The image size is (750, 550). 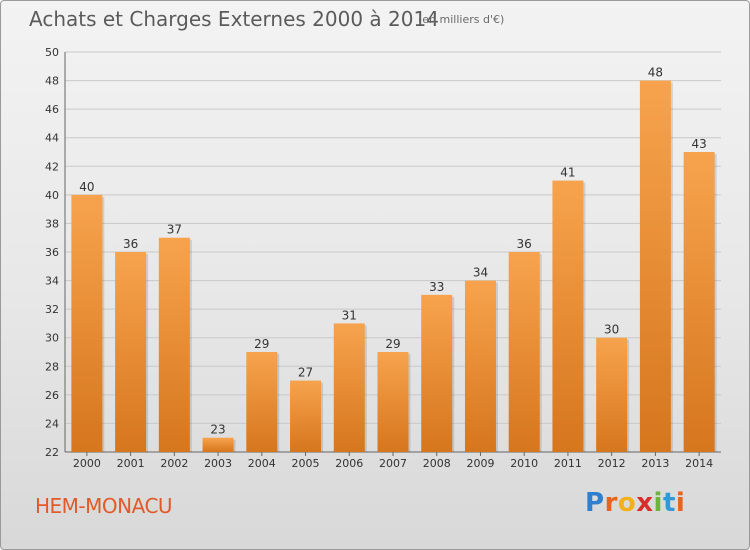 I want to click on data-label: 48, so click(x=655, y=73).